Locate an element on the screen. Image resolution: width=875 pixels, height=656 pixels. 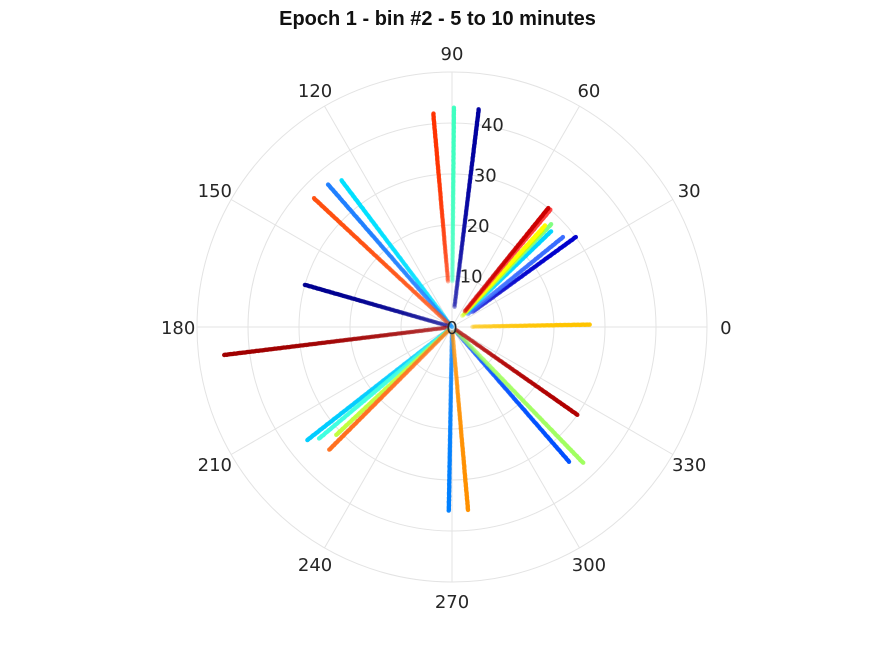
radial-tick-label: 0 is located at coordinates (451, 328).